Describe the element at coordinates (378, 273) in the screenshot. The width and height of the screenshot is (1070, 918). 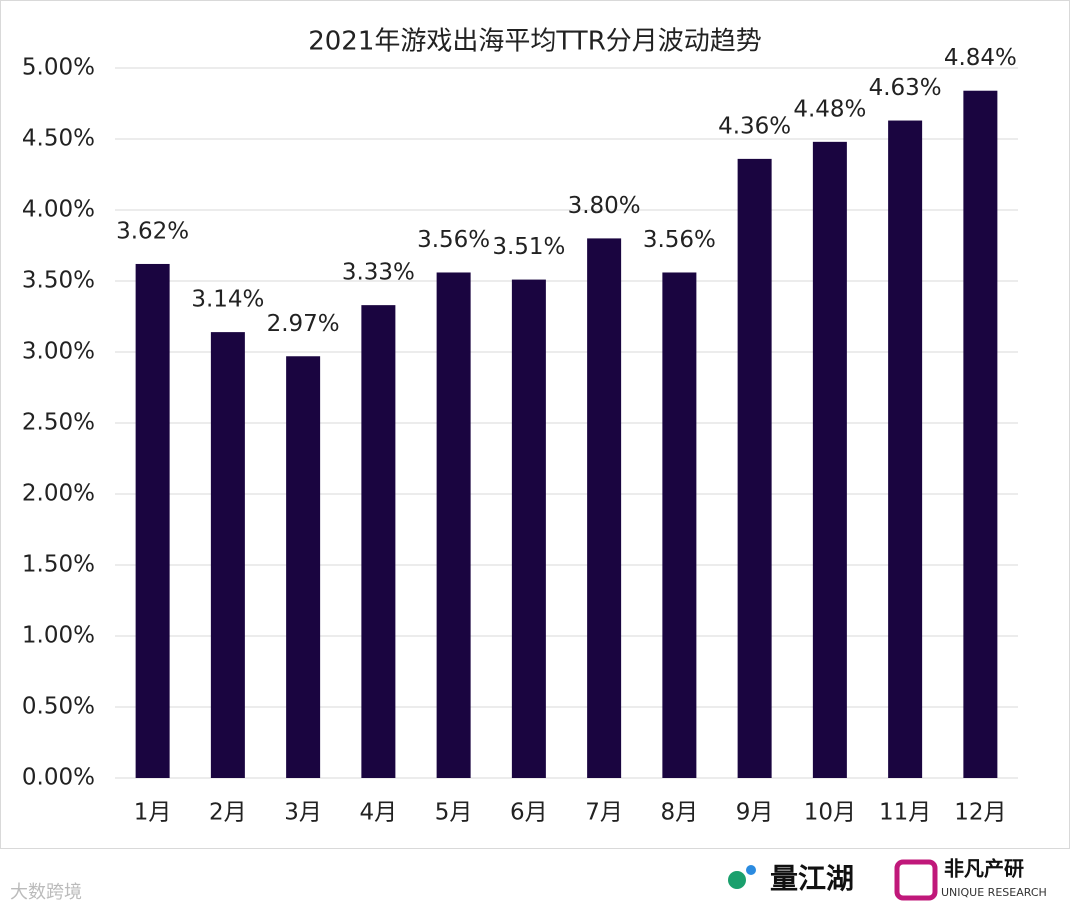
I see `value-label: 3.33%` at that location.